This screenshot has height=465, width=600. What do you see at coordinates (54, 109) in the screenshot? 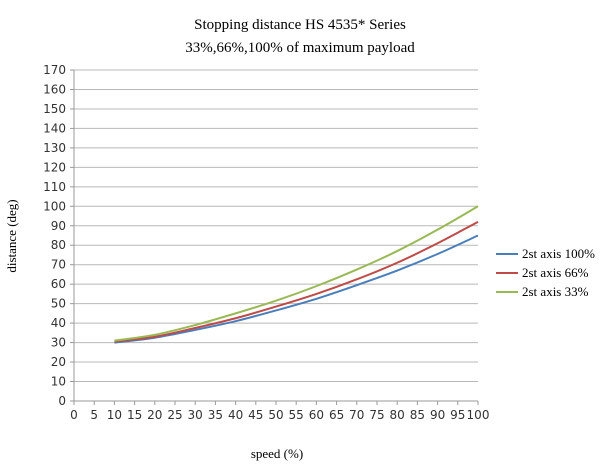
I see `y-tick-label: 150` at bounding box center [54, 109].